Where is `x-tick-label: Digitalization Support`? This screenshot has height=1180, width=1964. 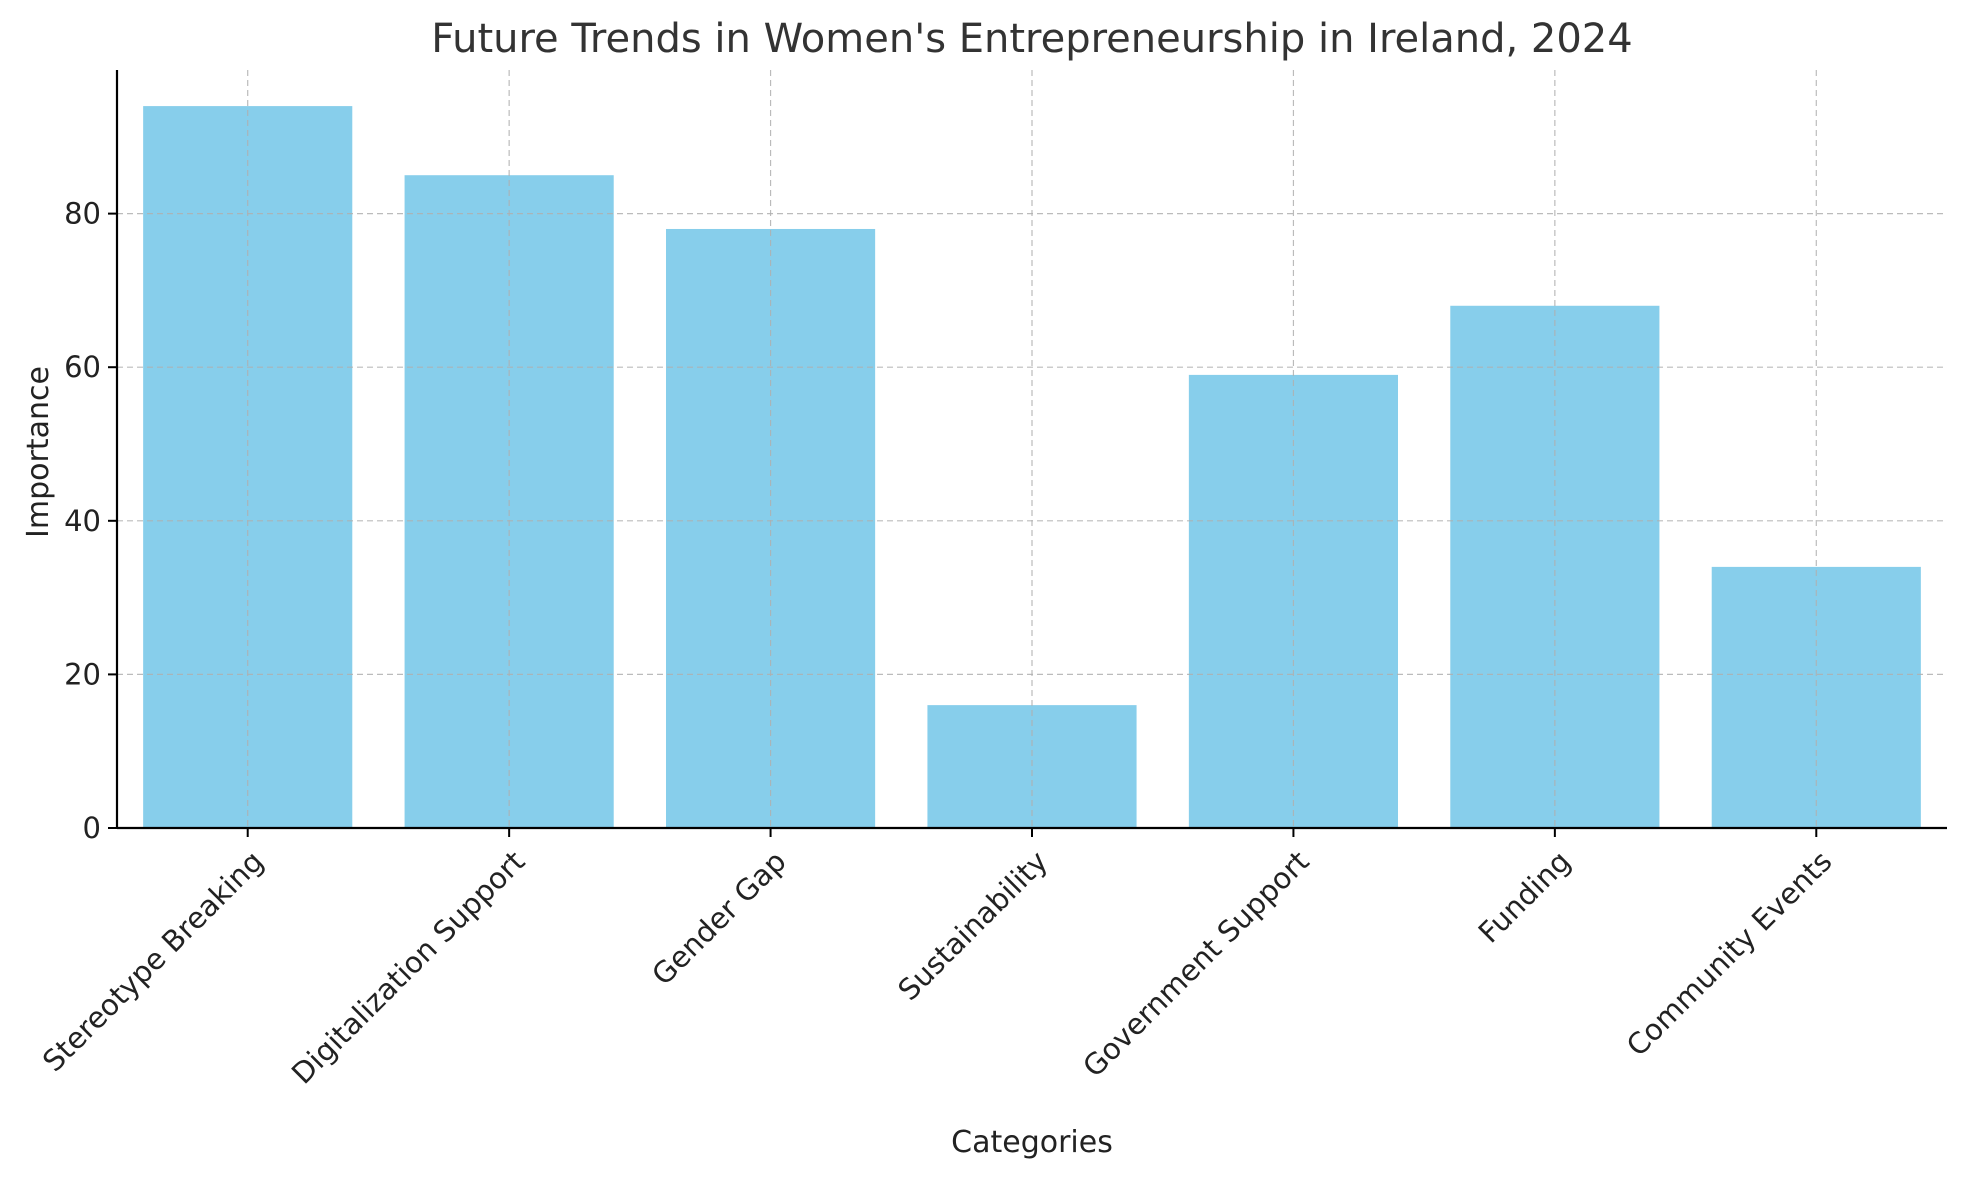 x-tick-label: Digitalization Support is located at coordinates (408, 967).